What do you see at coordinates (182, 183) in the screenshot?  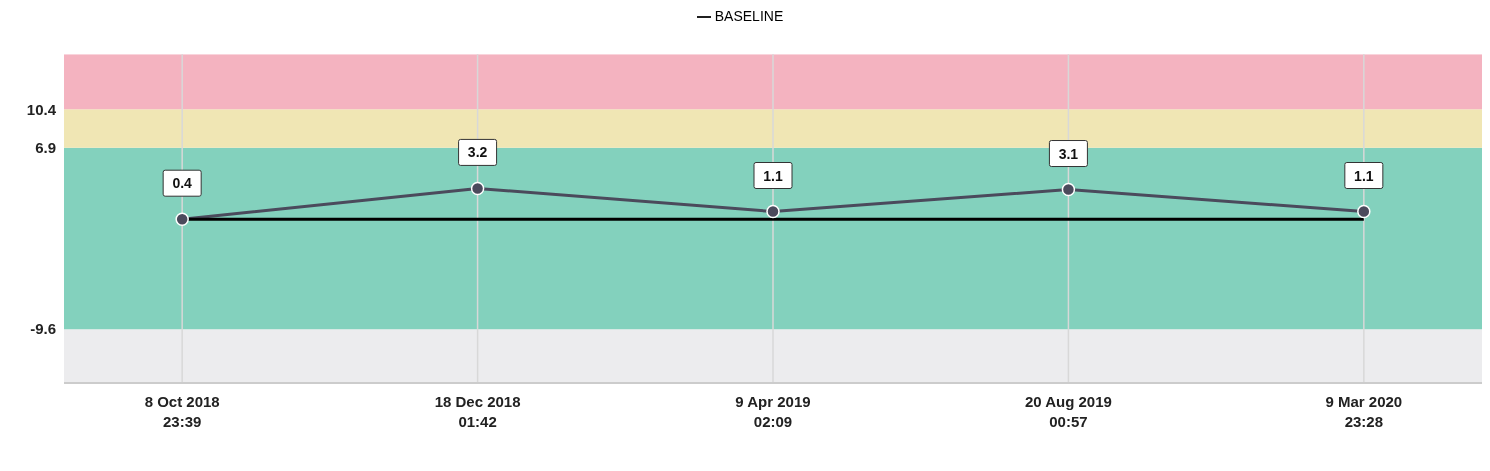 I see `data-label: 0.4` at bounding box center [182, 183].